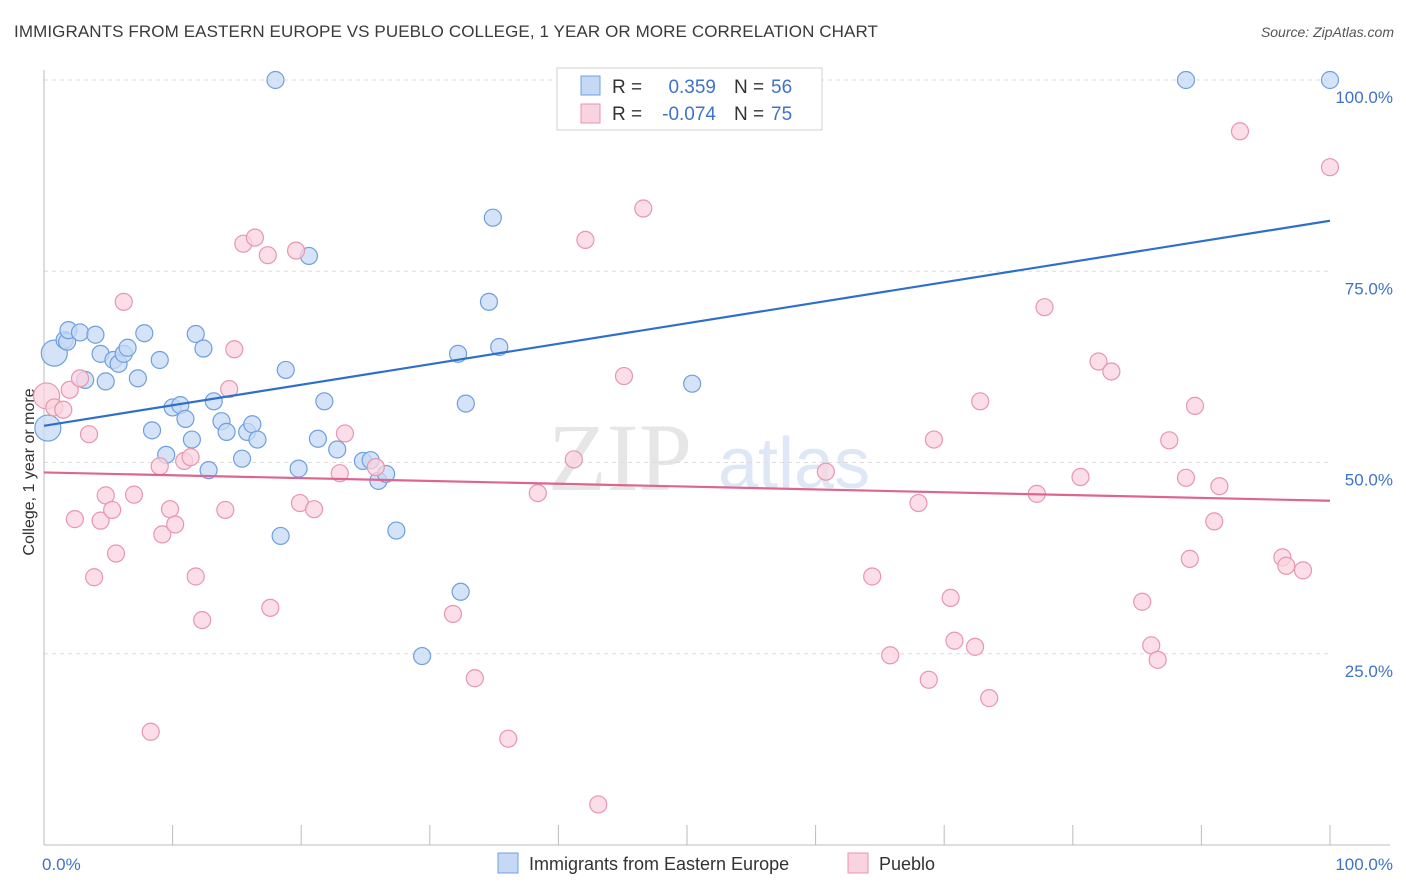  What do you see at coordinates (29, 471) in the screenshot?
I see `y-axis-label: College, 1 year or more` at bounding box center [29, 471].